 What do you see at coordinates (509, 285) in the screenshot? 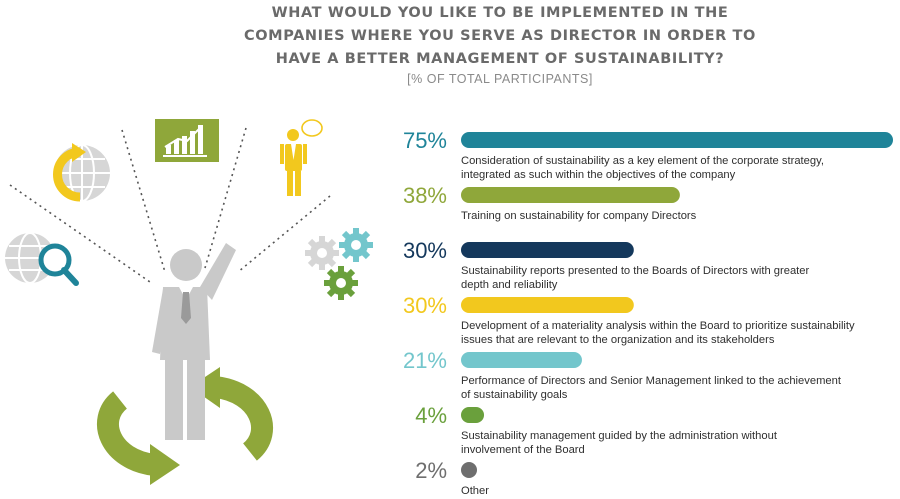
I see `bar-category-label: depth and reliability` at bounding box center [509, 285].